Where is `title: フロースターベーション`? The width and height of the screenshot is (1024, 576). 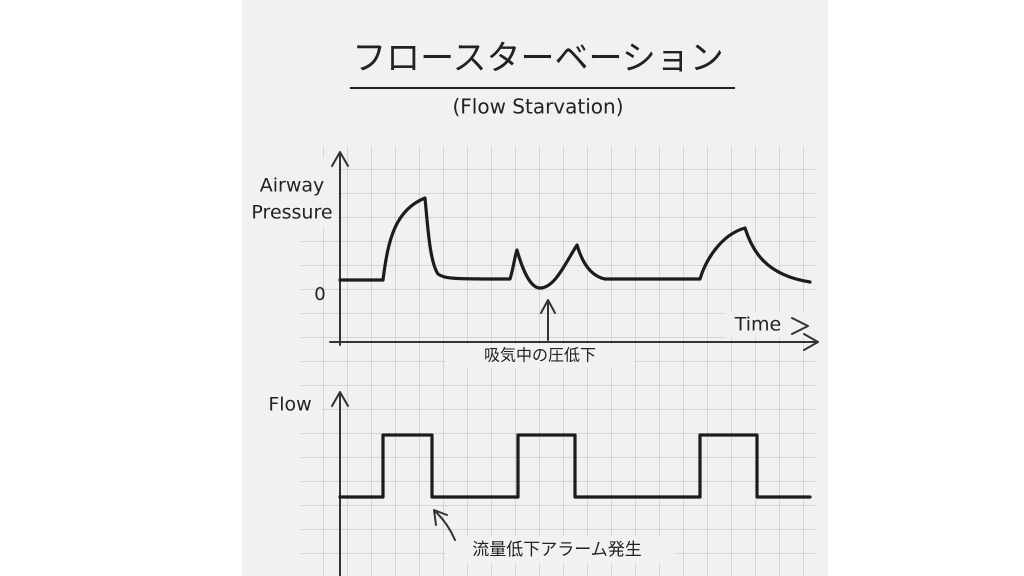
title: フロースターベーション is located at coordinates (538, 59).